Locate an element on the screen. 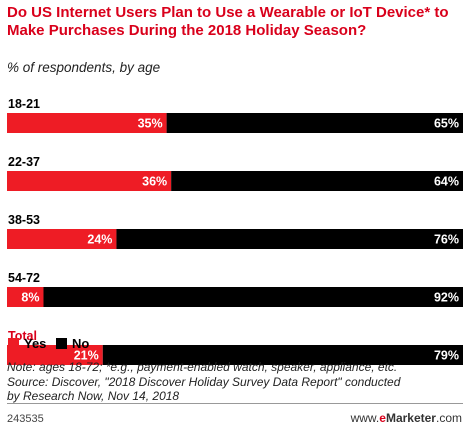 This screenshot has height=433, width=470. chart-id: 243535 is located at coordinates (25, 419).